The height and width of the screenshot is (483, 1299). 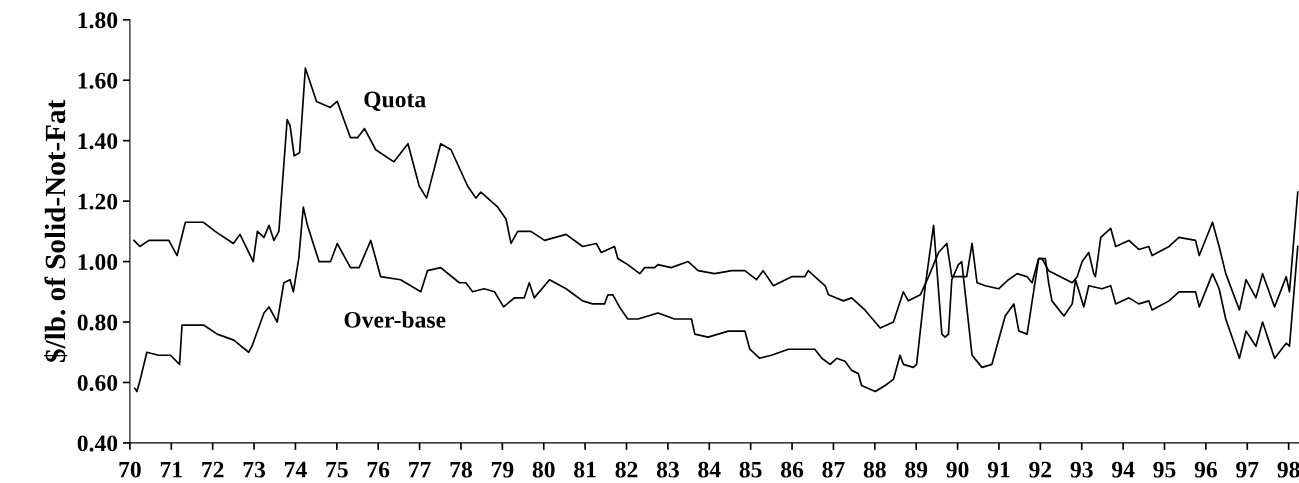 What do you see at coordinates (98, 141) in the screenshot?
I see `y-tick-label: 1.40` at bounding box center [98, 141].